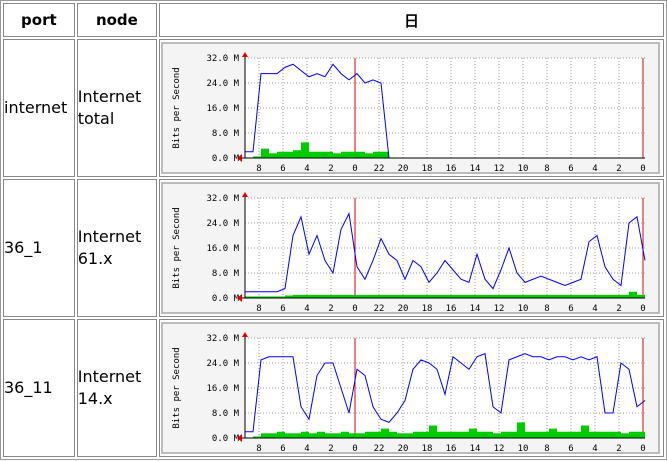 This screenshot has width=667, height=461. Describe the element at coordinates (223, 389) in the screenshot. I see `y-tick-label: 16.0 M` at that location.